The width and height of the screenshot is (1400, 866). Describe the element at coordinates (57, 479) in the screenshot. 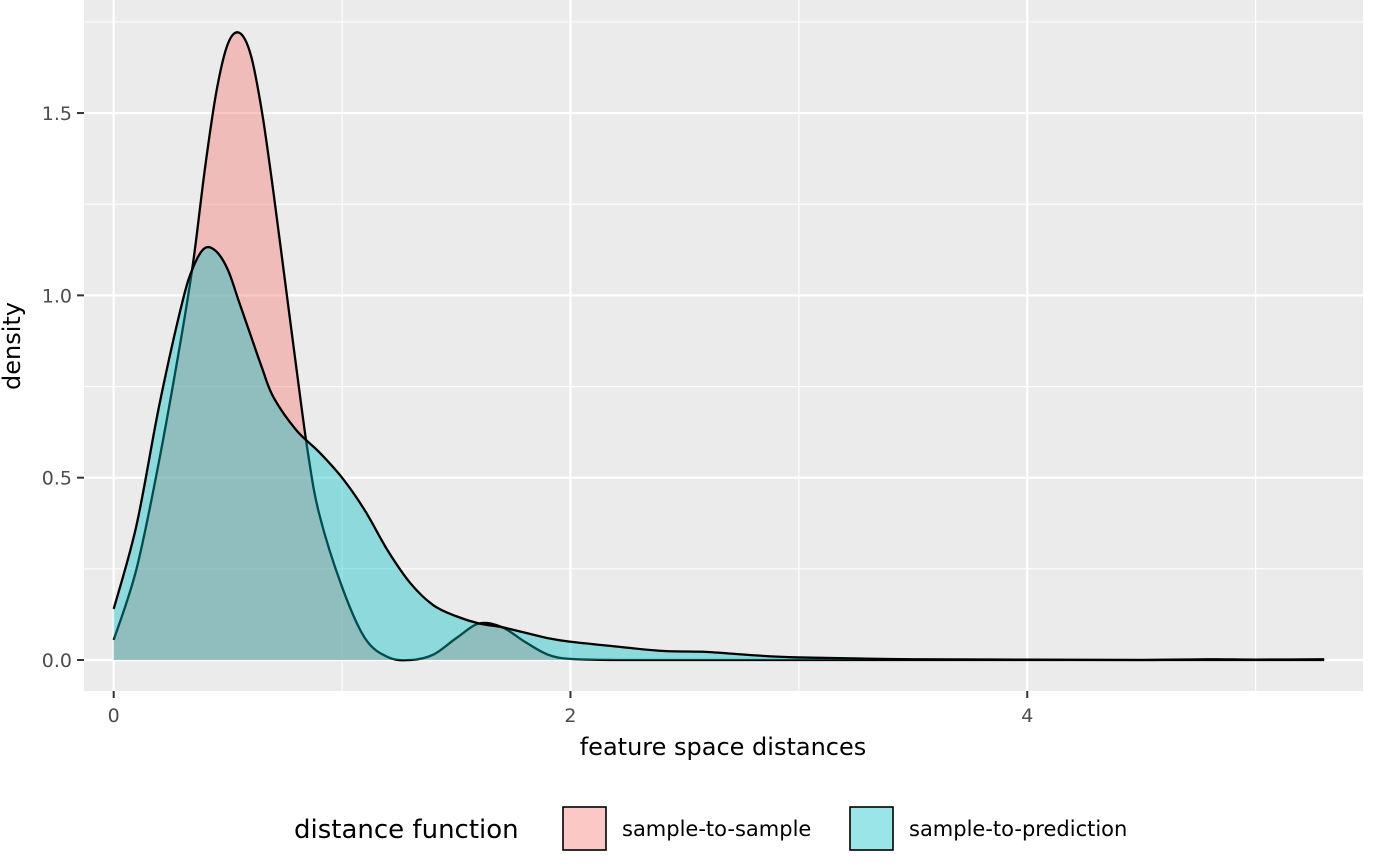

I see `y-tick-label: 0.5` at that location.